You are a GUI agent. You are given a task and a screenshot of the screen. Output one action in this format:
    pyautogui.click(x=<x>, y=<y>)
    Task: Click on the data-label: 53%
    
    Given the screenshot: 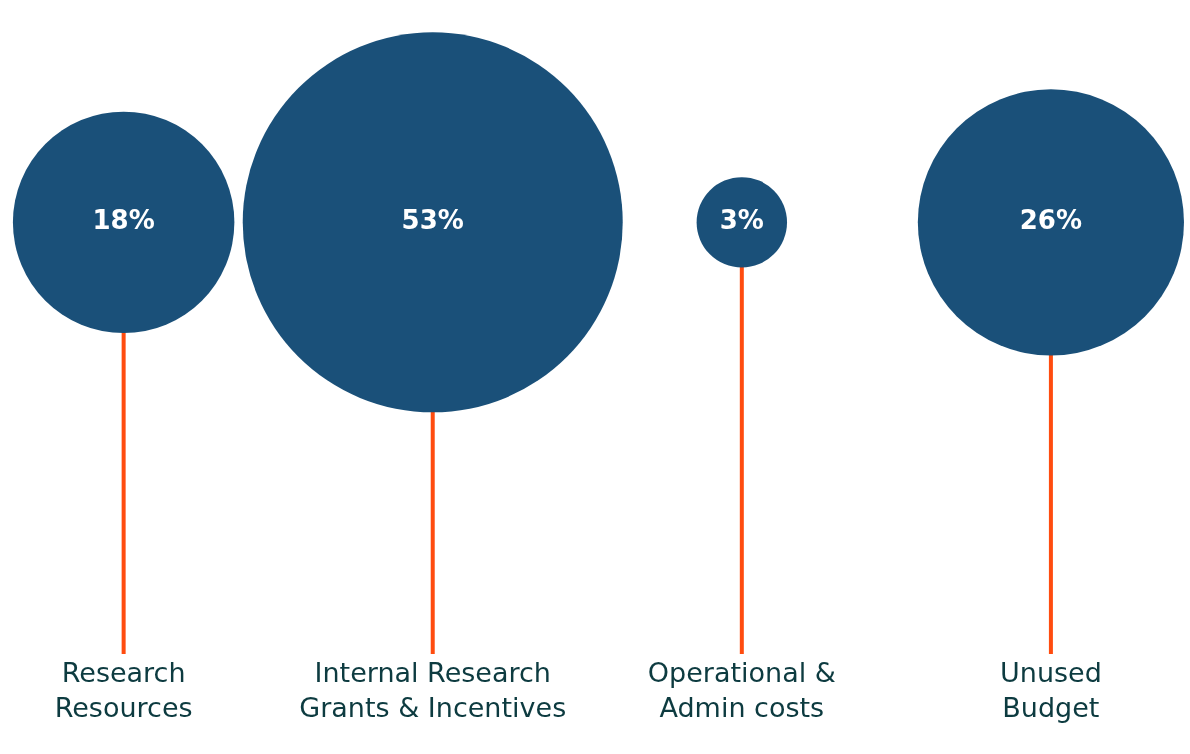 What is the action you would take?
    pyautogui.click(x=432, y=219)
    